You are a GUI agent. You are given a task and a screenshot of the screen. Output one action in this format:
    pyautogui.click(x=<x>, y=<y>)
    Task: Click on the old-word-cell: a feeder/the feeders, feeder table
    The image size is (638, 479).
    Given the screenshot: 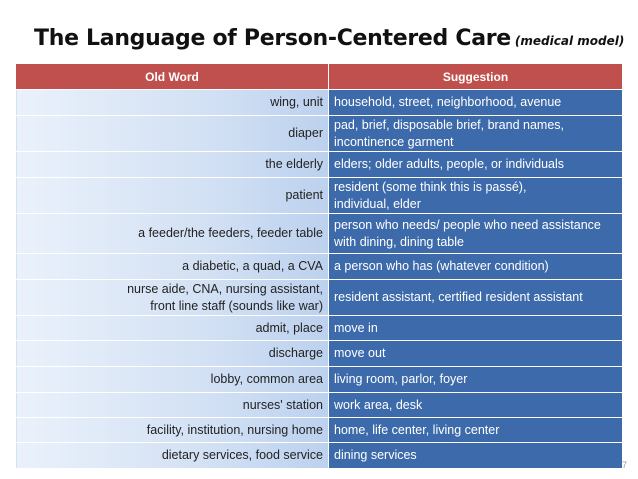 What is the action you would take?
    pyautogui.click(x=172, y=233)
    